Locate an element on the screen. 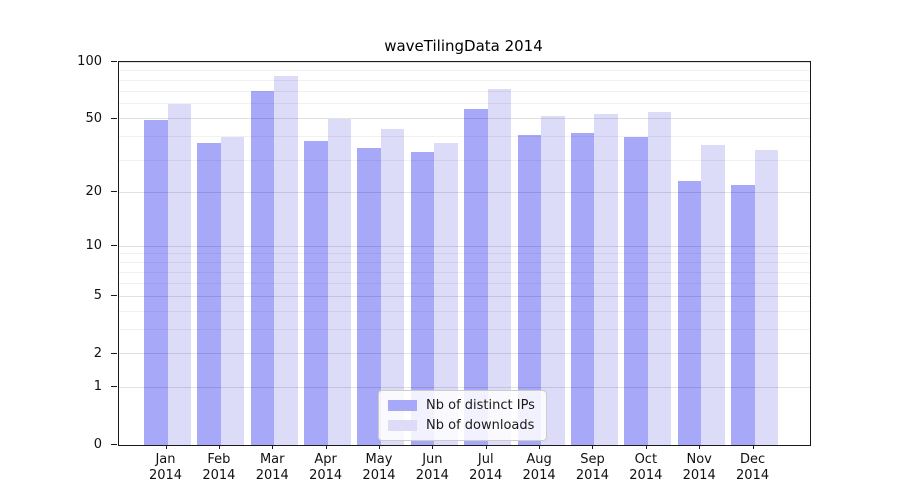 Image resolution: width=900 pixels, height=500 pixels. legend-item-distinct-ips: Nb of distinct IPs is located at coordinates (461, 405).